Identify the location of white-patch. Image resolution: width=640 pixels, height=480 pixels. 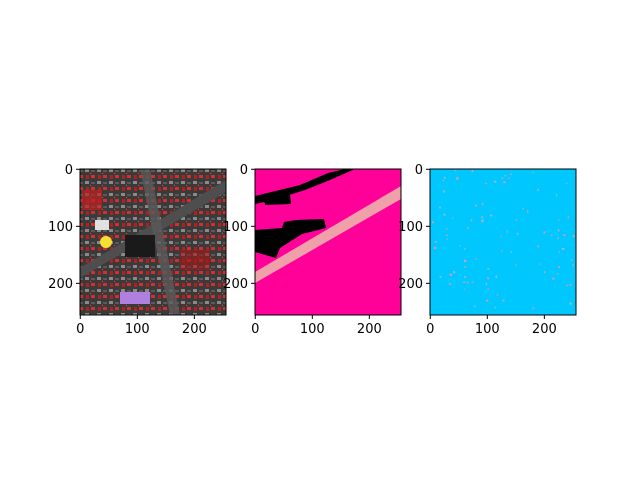
(102, 225).